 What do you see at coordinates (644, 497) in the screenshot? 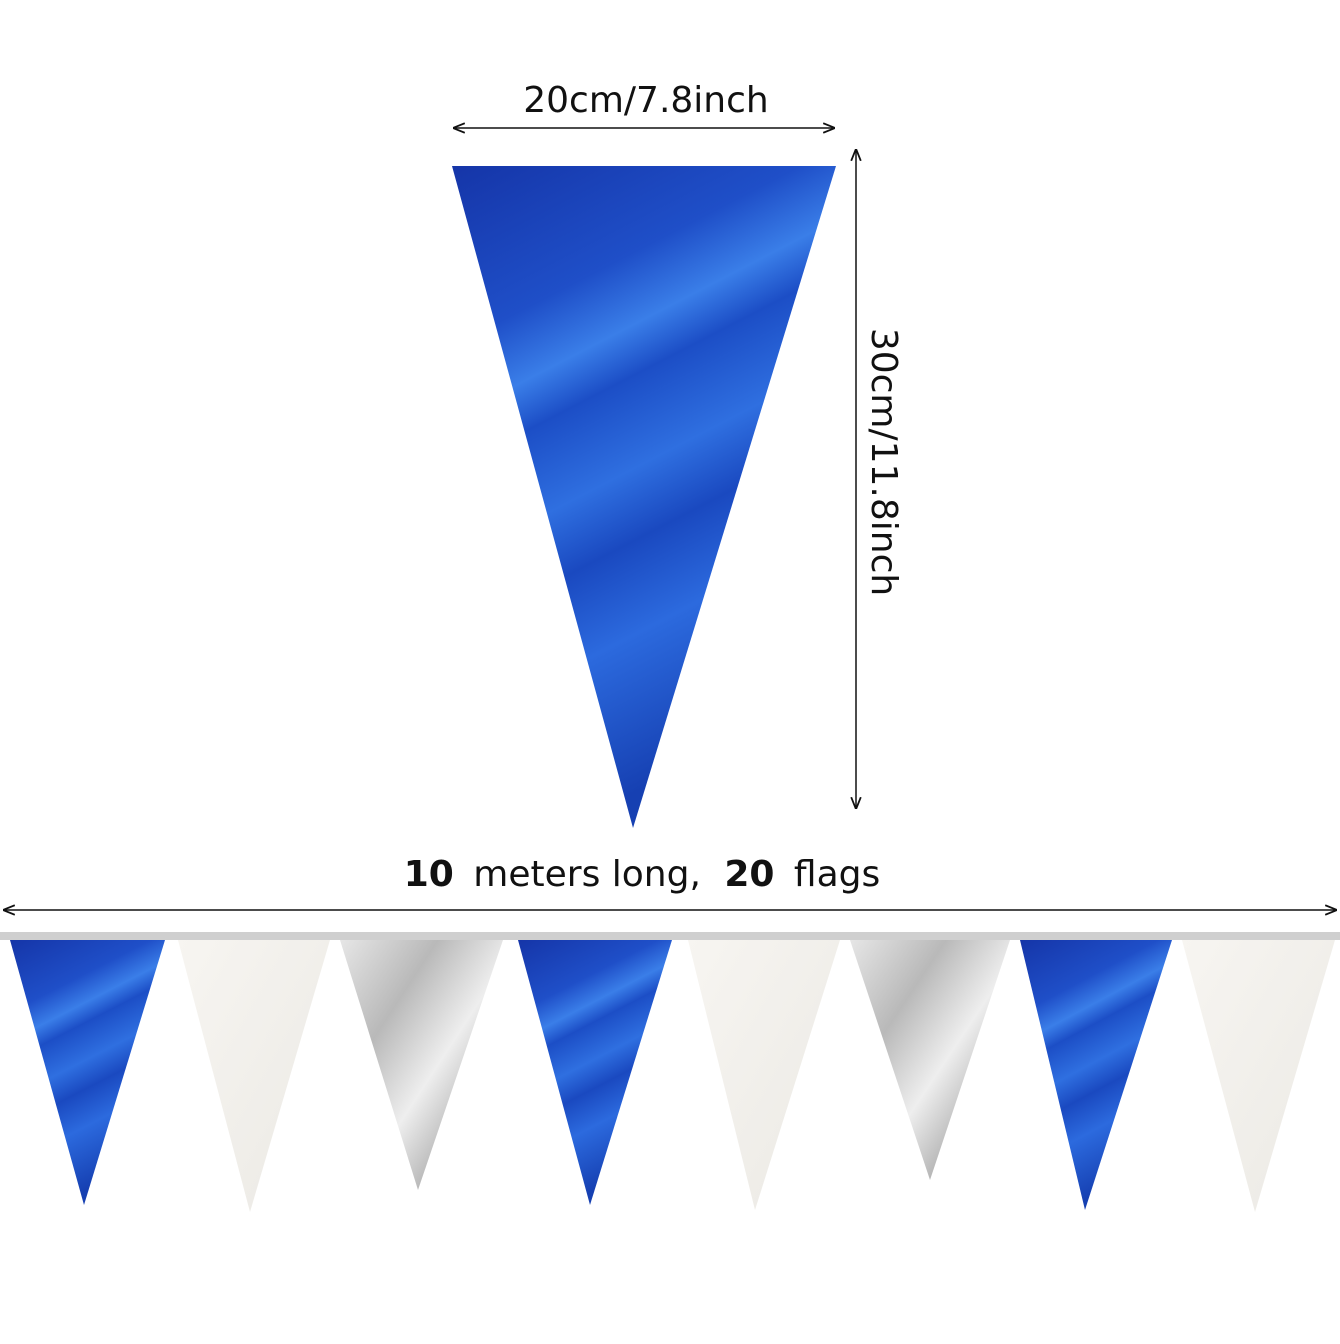
I see `flag-large` at bounding box center [644, 497].